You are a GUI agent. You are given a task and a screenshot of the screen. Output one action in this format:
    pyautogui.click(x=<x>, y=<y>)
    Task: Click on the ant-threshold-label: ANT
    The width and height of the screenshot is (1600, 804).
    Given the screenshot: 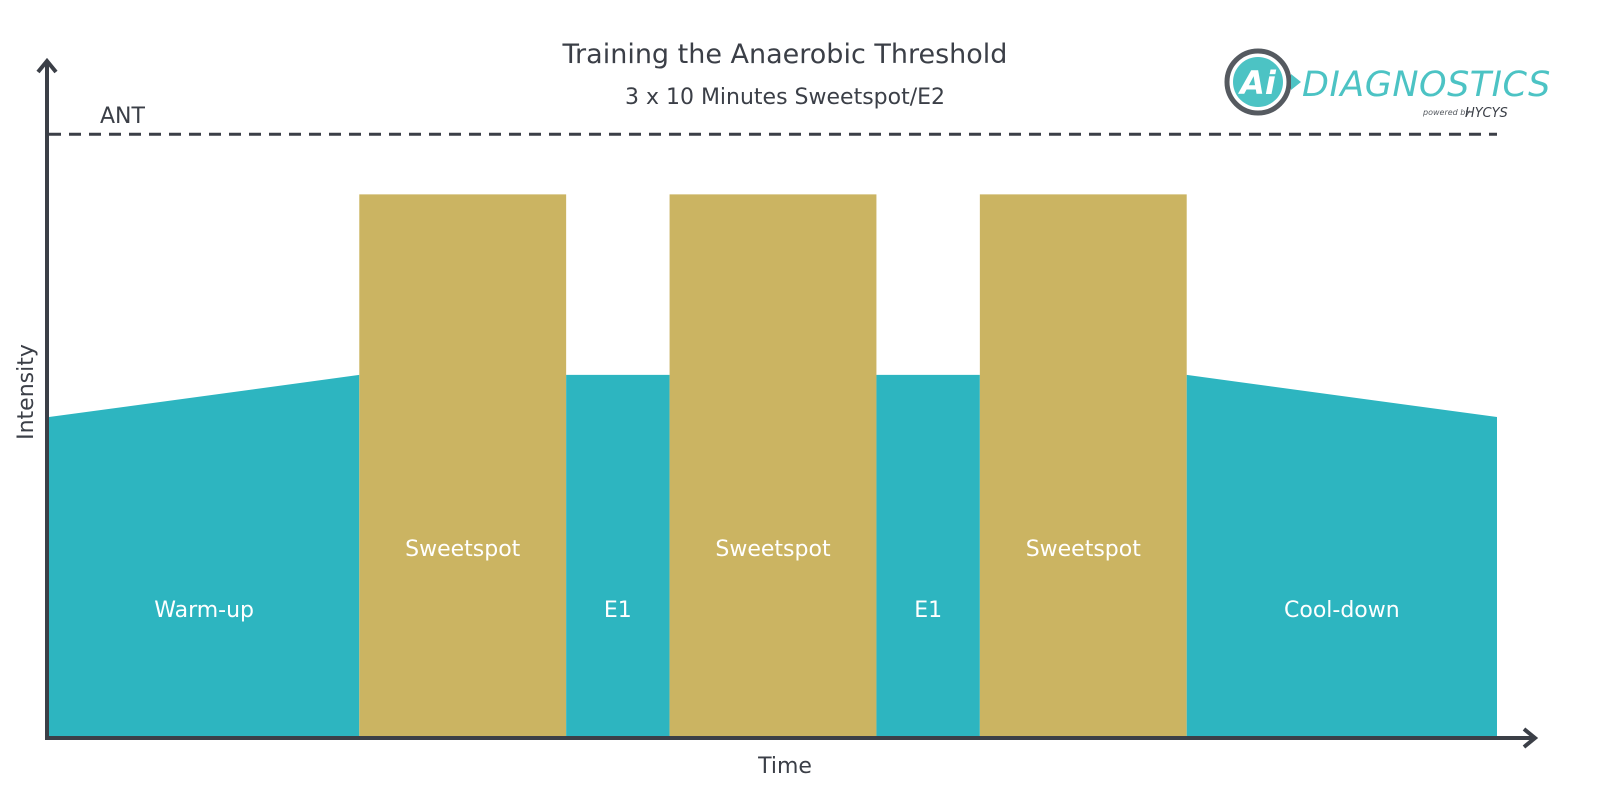 What is the action you would take?
    pyautogui.click(x=123, y=116)
    